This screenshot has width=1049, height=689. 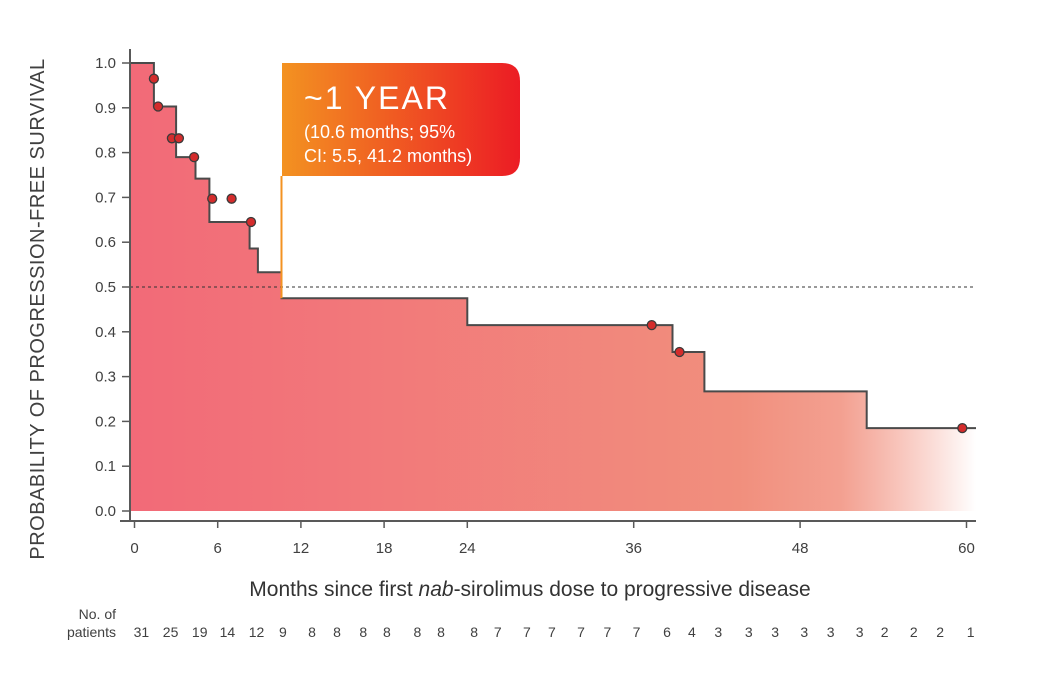 I want to click on x-tick-label-3: 18, so click(x=384, y=548).